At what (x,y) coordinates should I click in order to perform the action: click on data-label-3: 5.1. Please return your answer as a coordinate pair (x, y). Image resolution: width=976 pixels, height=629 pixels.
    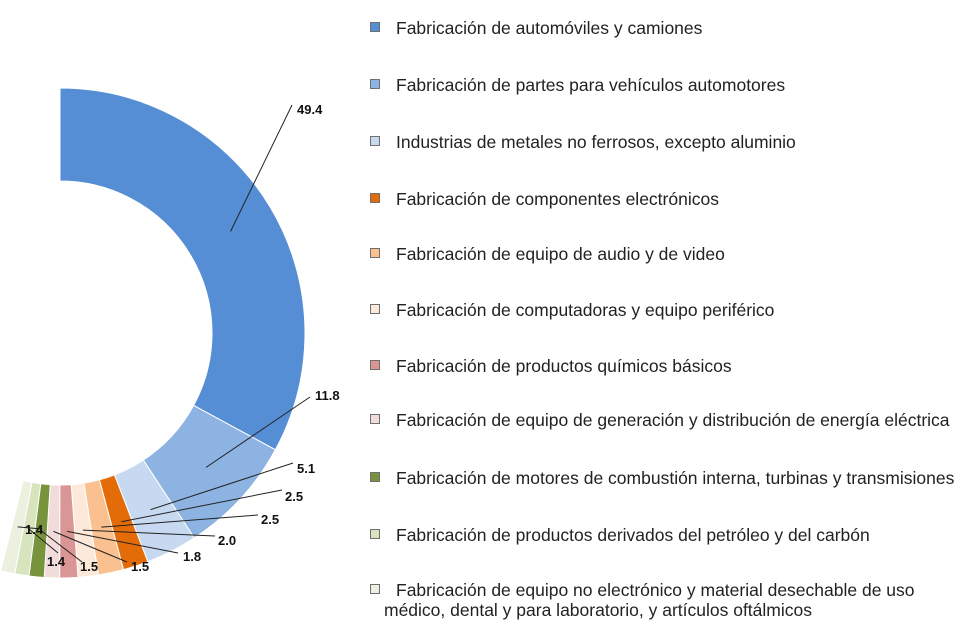
    Looking at the image, I should click on (306, 468).